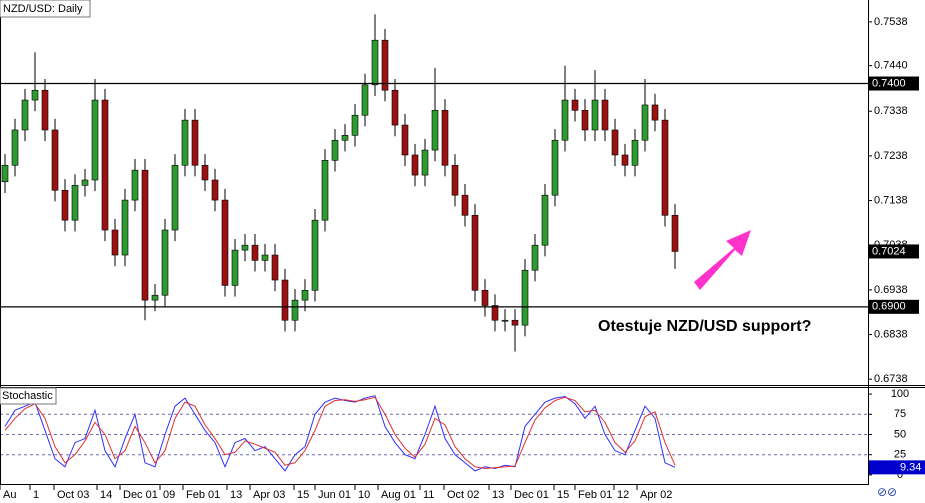  I want to click on price-label-box, so click(894, 251).